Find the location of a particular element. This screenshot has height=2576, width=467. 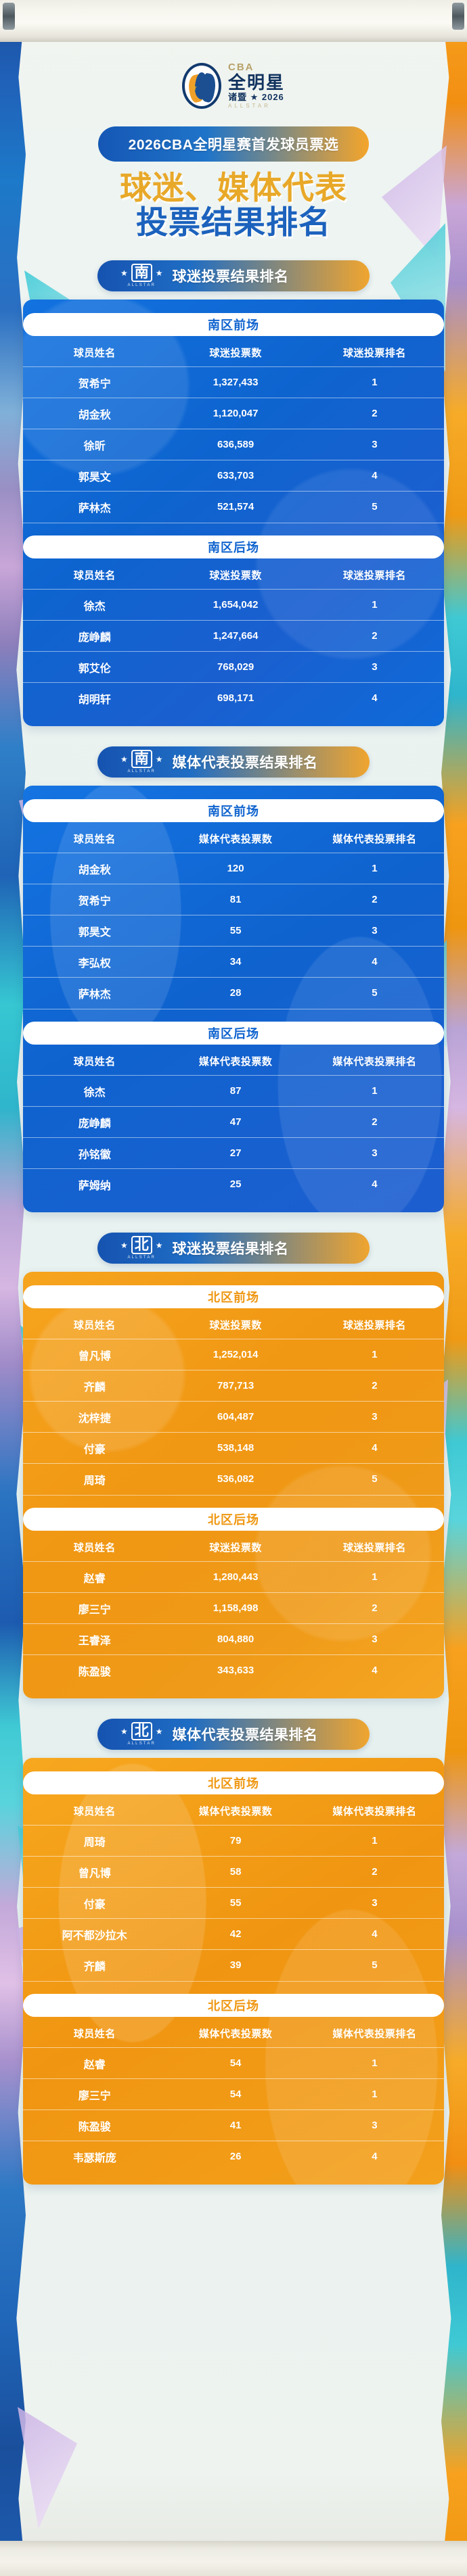

headline-line-1: 球迷、媒体代表 is located at coordinates (234, 188).